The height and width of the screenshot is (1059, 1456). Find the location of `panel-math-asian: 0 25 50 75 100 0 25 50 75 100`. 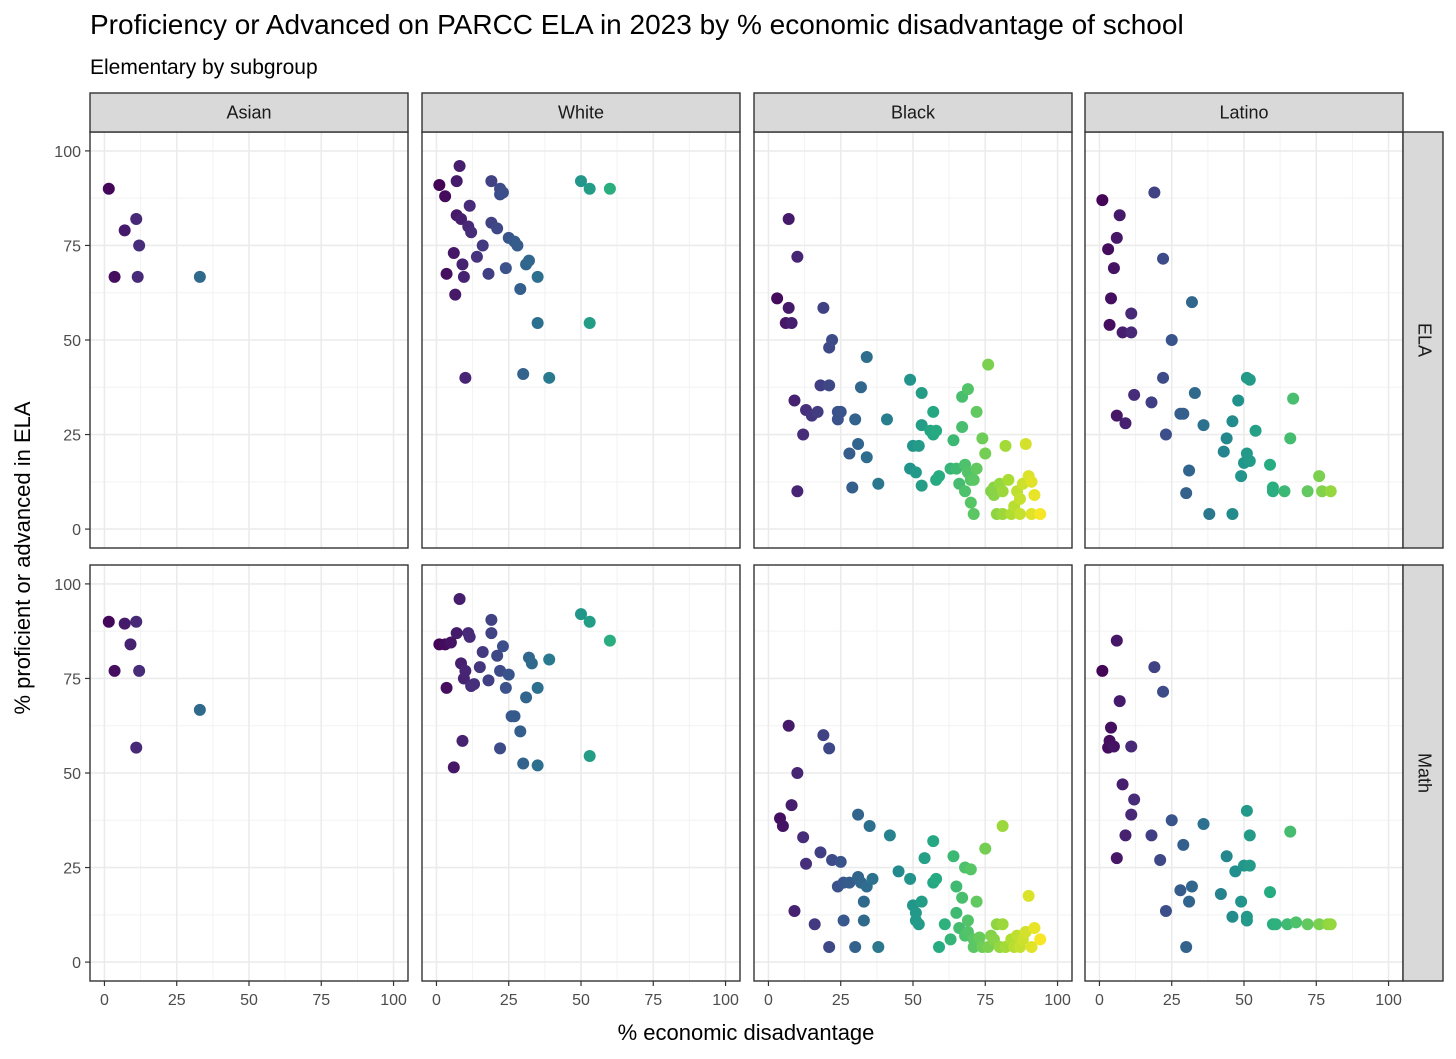

panel-math-asian: 0 25 50 75 100 0 25 50 75 100 is located at coordinates (231, 786).